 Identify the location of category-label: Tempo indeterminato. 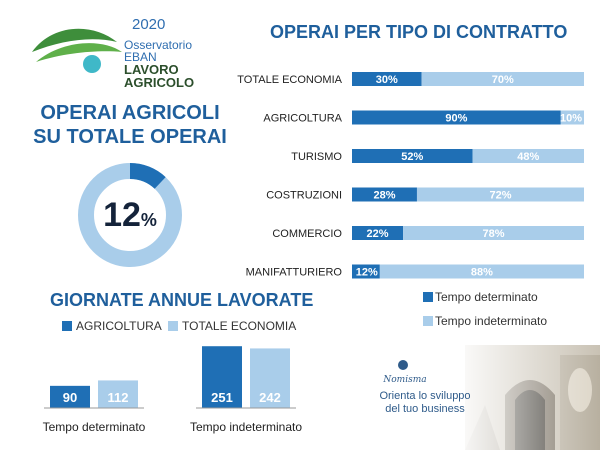
(246, 427).